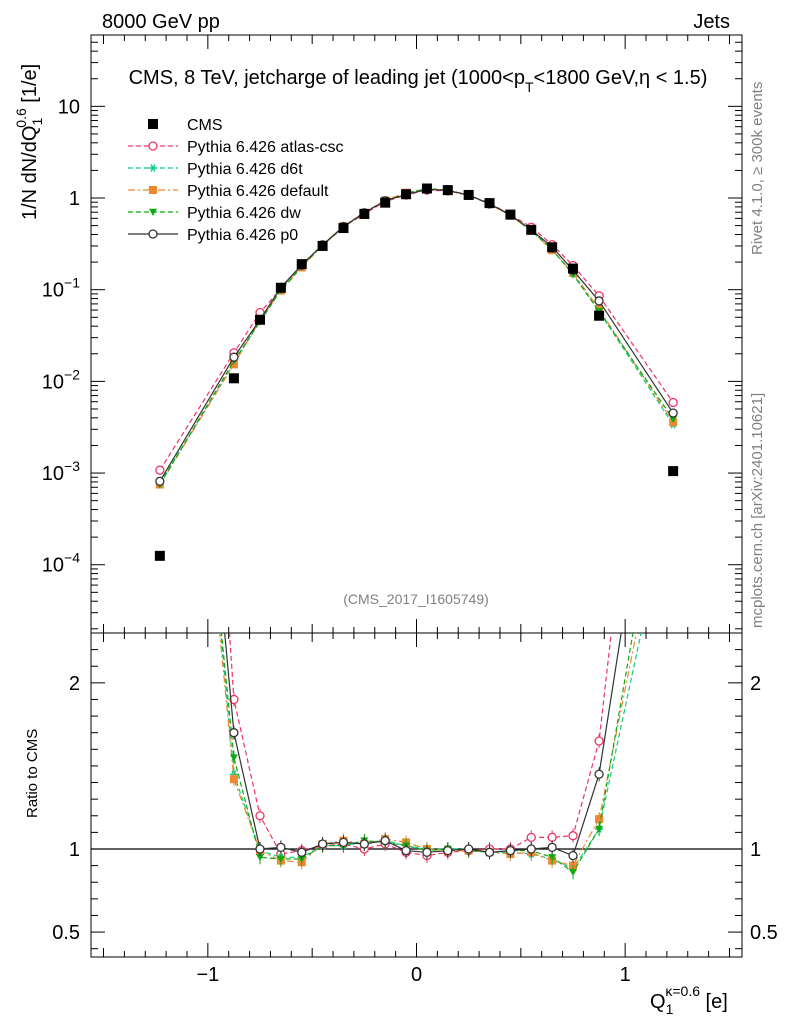 The image size is (786, 1024). Describe the element at coordinates (416, 599) in the screenshot. I see `analysis-id: (CMS_2017_I1605749)` at that location.